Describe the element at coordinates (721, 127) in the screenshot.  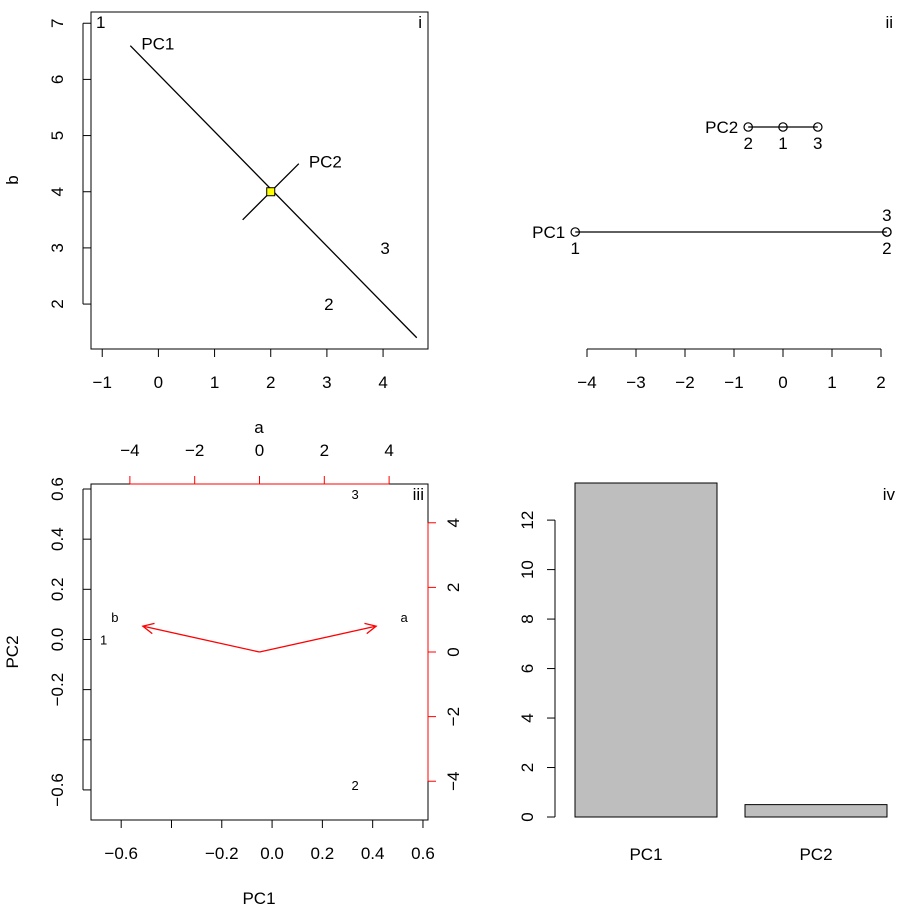
I see `panel-ii-pc2-label: PC2` at that location.